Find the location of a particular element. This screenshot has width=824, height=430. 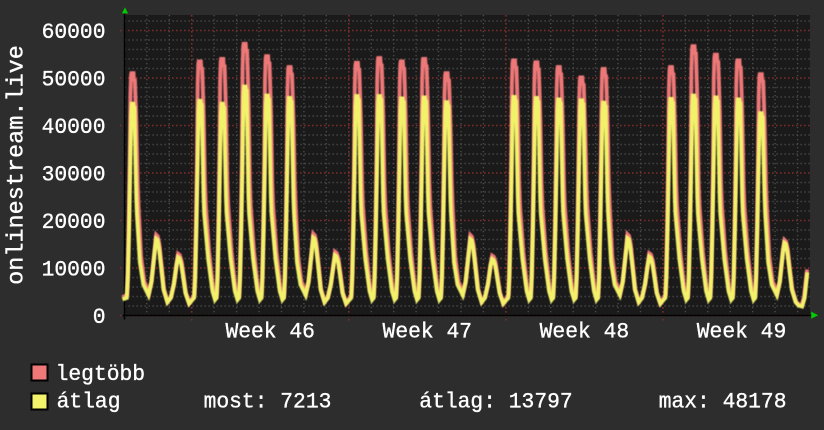

svg-text: 60000 is located at coordinates (74, 32).